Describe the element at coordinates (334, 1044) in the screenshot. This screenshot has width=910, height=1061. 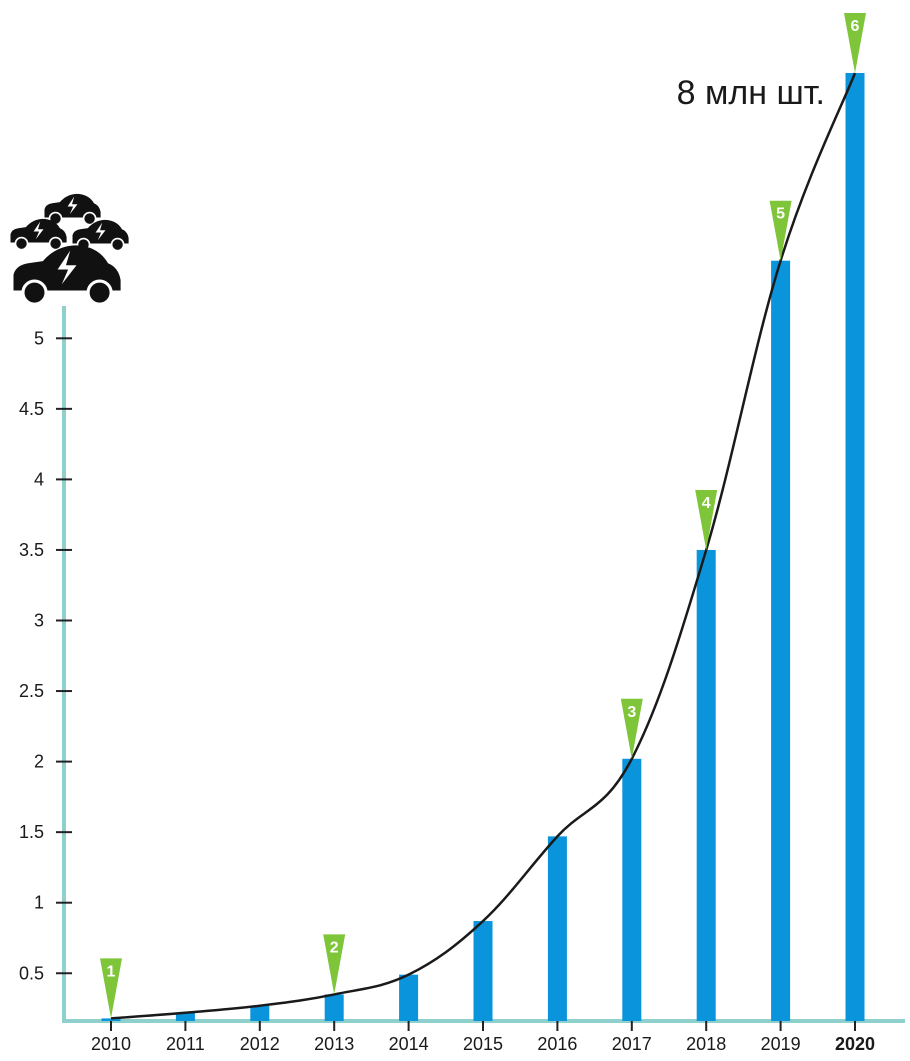
I see `x-tick-label: 2013` at that location.